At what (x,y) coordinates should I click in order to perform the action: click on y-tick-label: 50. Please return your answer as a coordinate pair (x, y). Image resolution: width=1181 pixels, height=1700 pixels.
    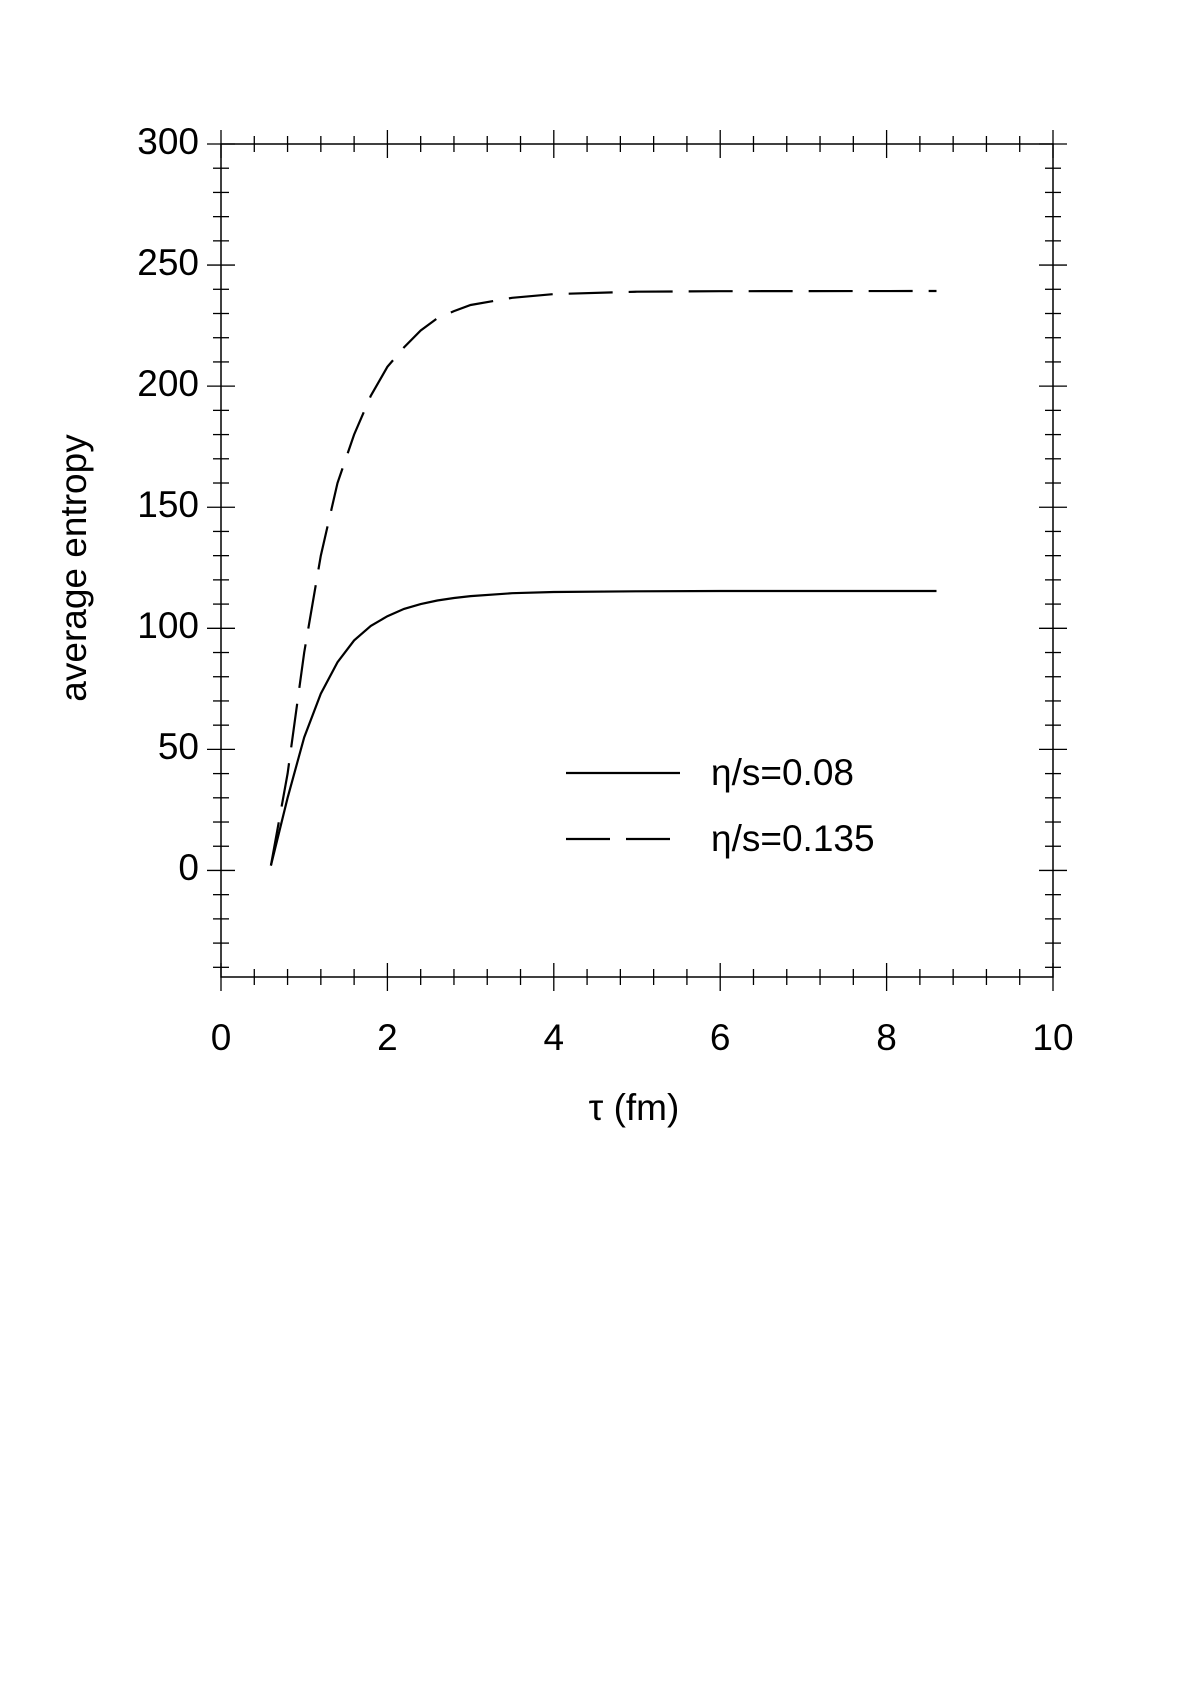
    Looking at the image, I should click on (178, 746).